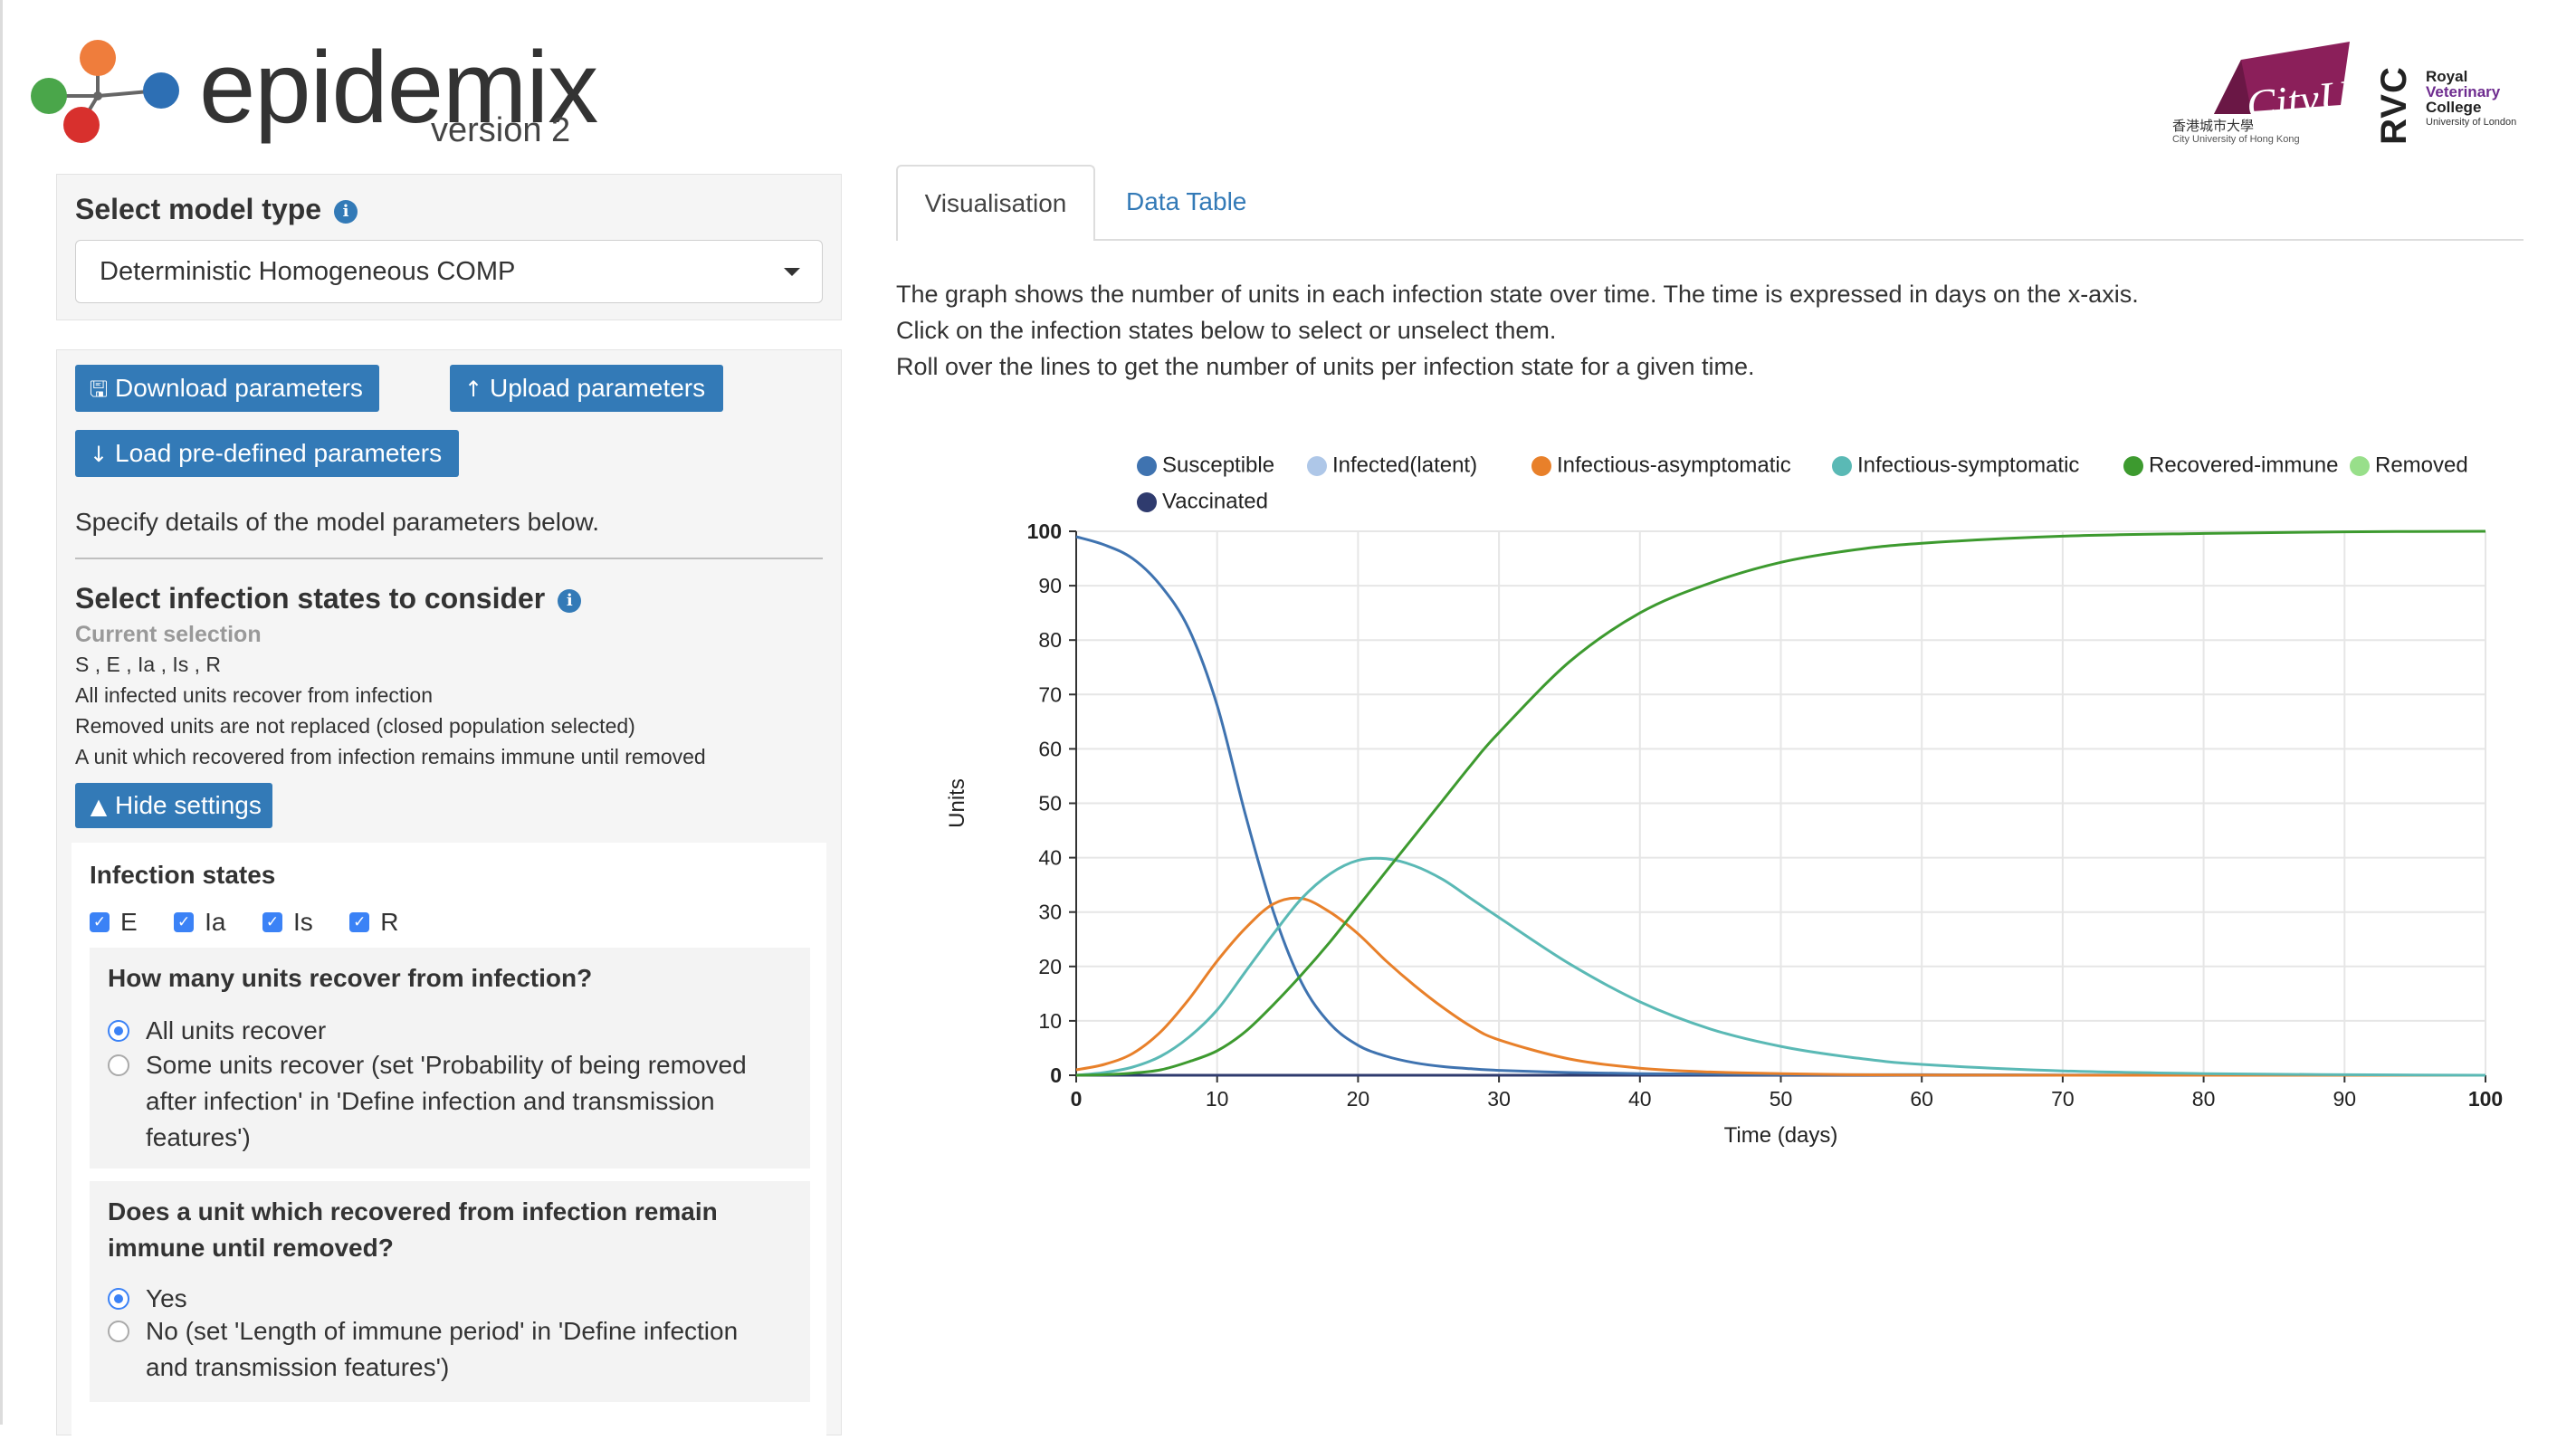 This screenshot has height=1440, width=2576. What do you see at coordinates (2204, 1099) in the screenshot?
I see `x-tick-label: 80` at bounding box center [2204, 1099].